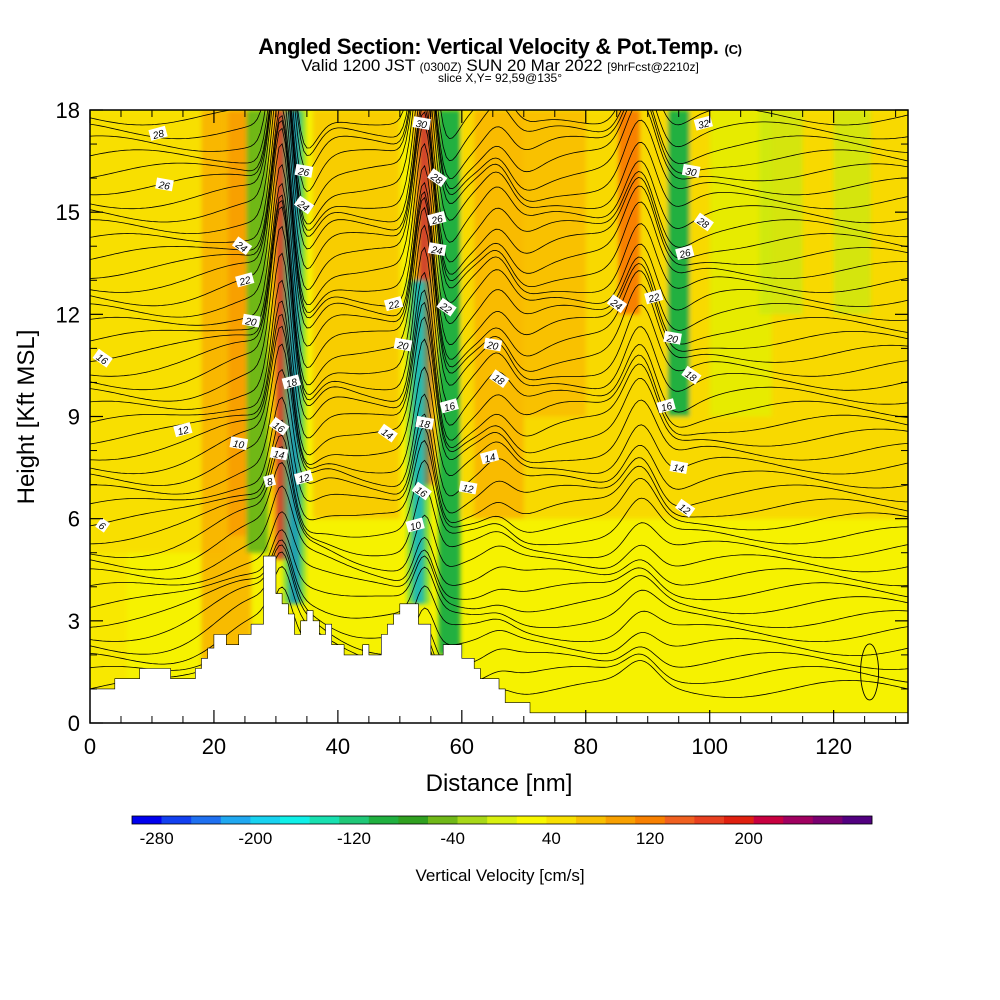 The width and height of the screenshot is (1000, 1000). What do you see at coordinates (338, 746) in the screenshot?
I see `x-tick-label: 40` at bounding box center [338, 746].